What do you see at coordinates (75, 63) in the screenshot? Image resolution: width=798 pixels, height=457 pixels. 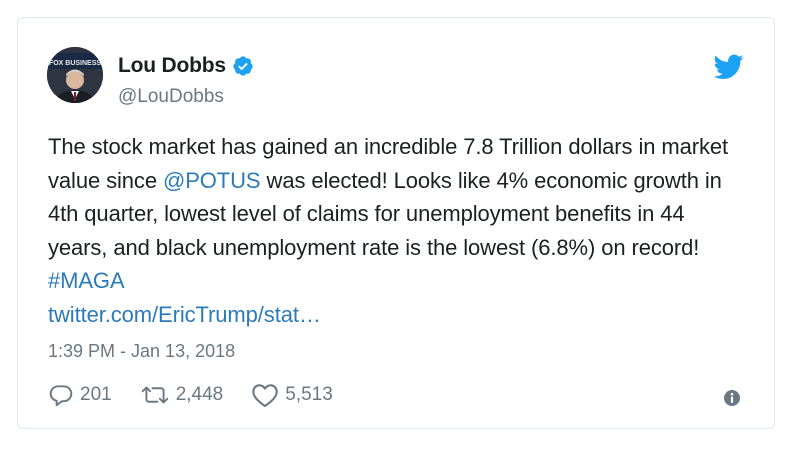 I see `avatar-logo-text: FOX BUSINESS` at bounding box center [75, 63].